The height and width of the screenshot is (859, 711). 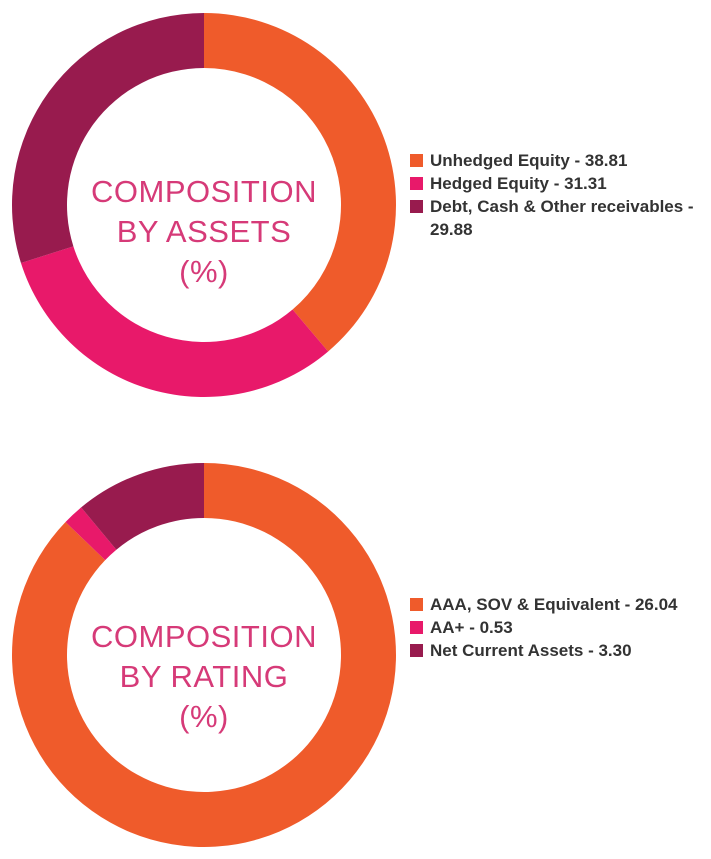 I want to click on legend-item: Unhedged Equity - 38.81, so click(x=560, y=160).